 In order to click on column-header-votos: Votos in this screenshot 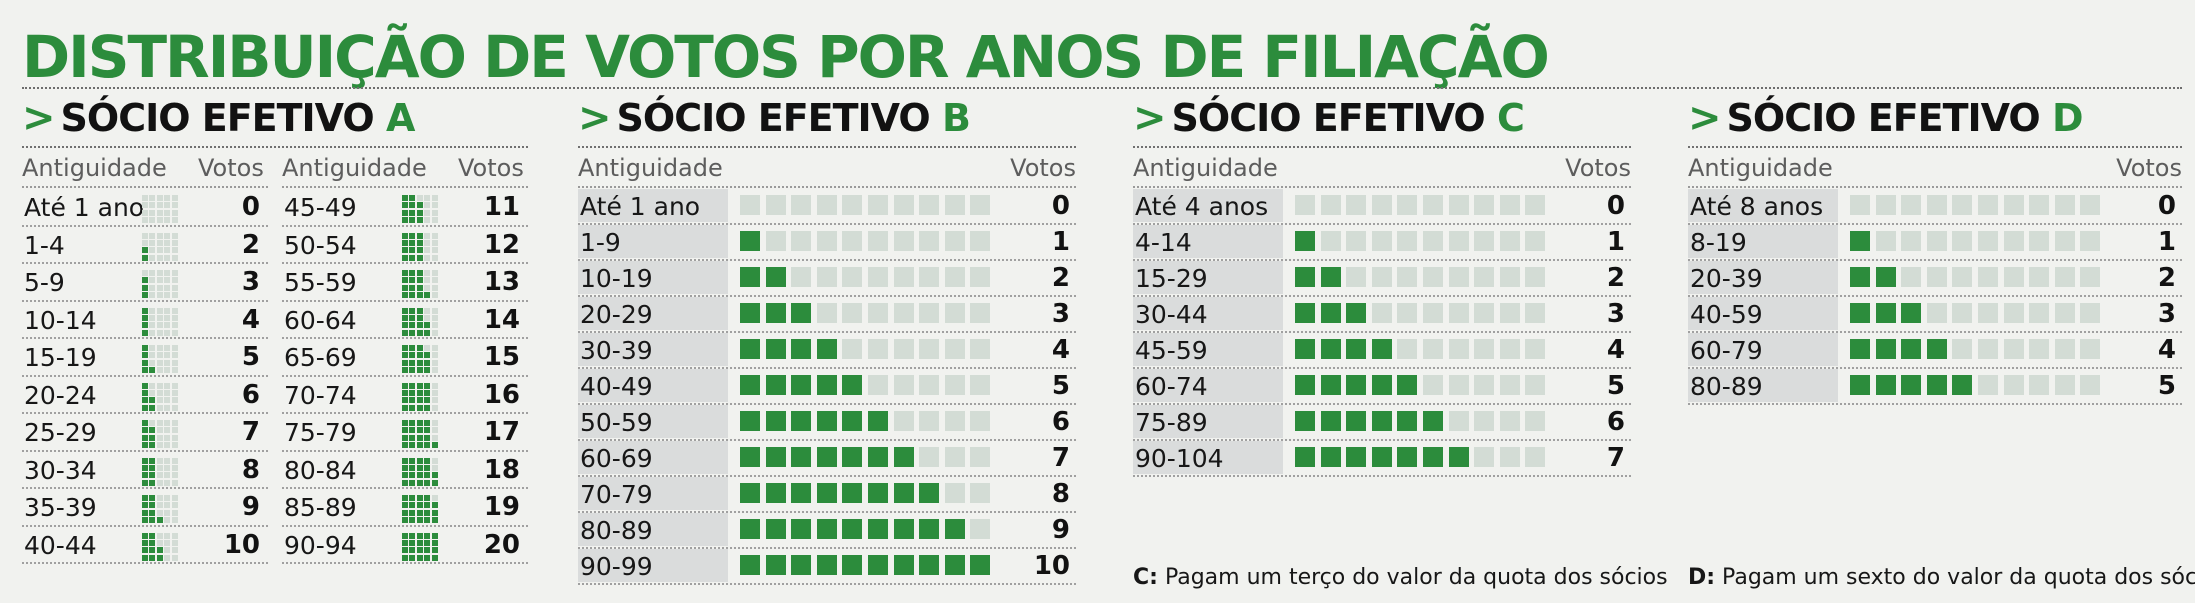, I will do `click(491, 168)`.